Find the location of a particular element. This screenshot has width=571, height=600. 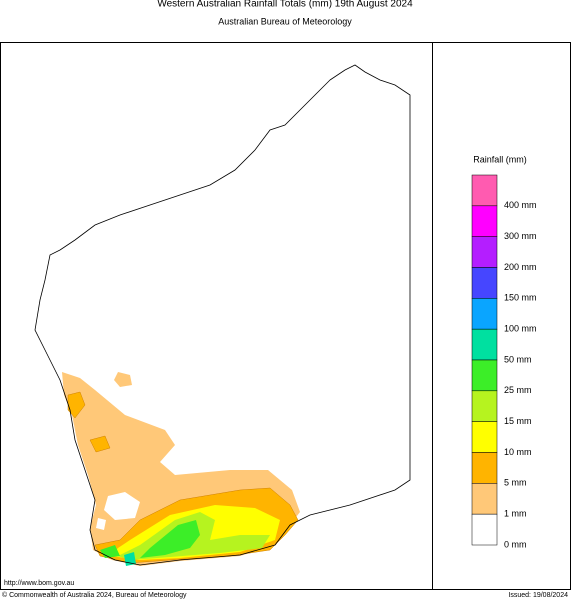

legend-label: 25 mm is located at coordinates (518, 390).